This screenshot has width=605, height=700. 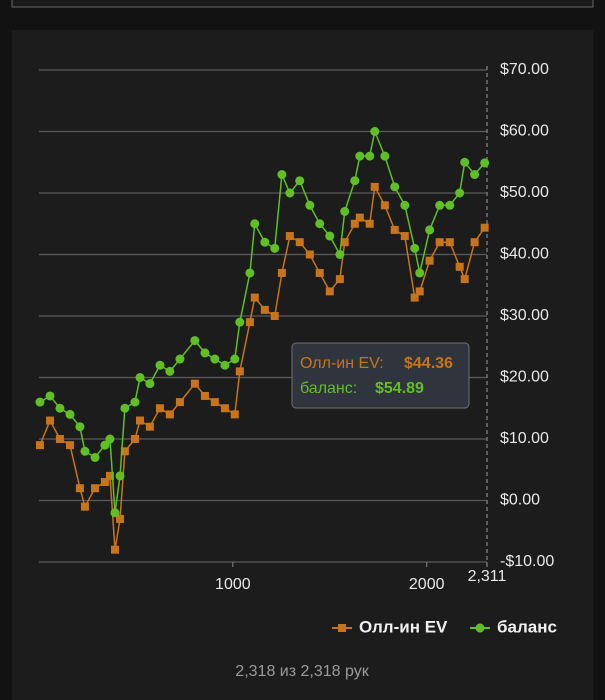 I want to click on legend-marker, so click(x=342, y=628).